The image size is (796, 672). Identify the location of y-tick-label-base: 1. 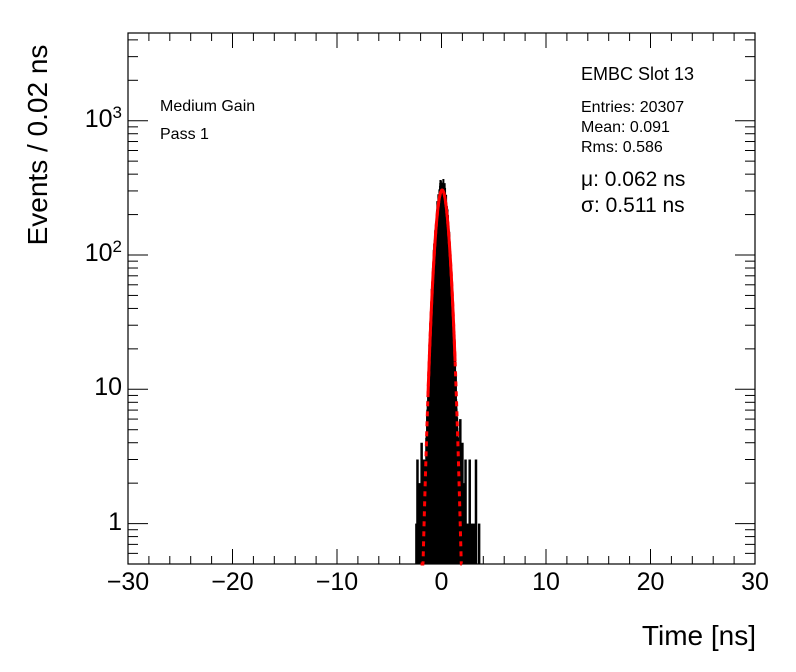
(115, 521).